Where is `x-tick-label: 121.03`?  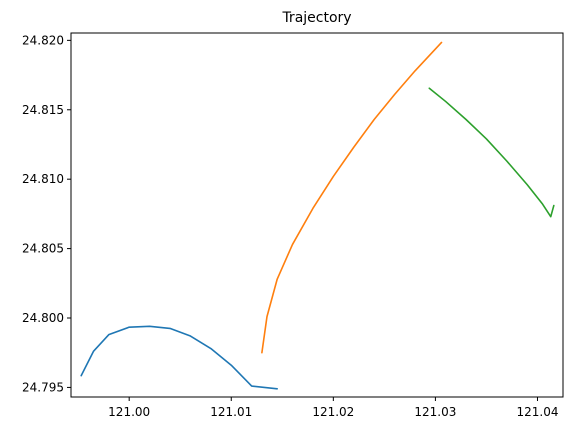
x-tick-label: 121.03 is located at coordinates (435, 412).